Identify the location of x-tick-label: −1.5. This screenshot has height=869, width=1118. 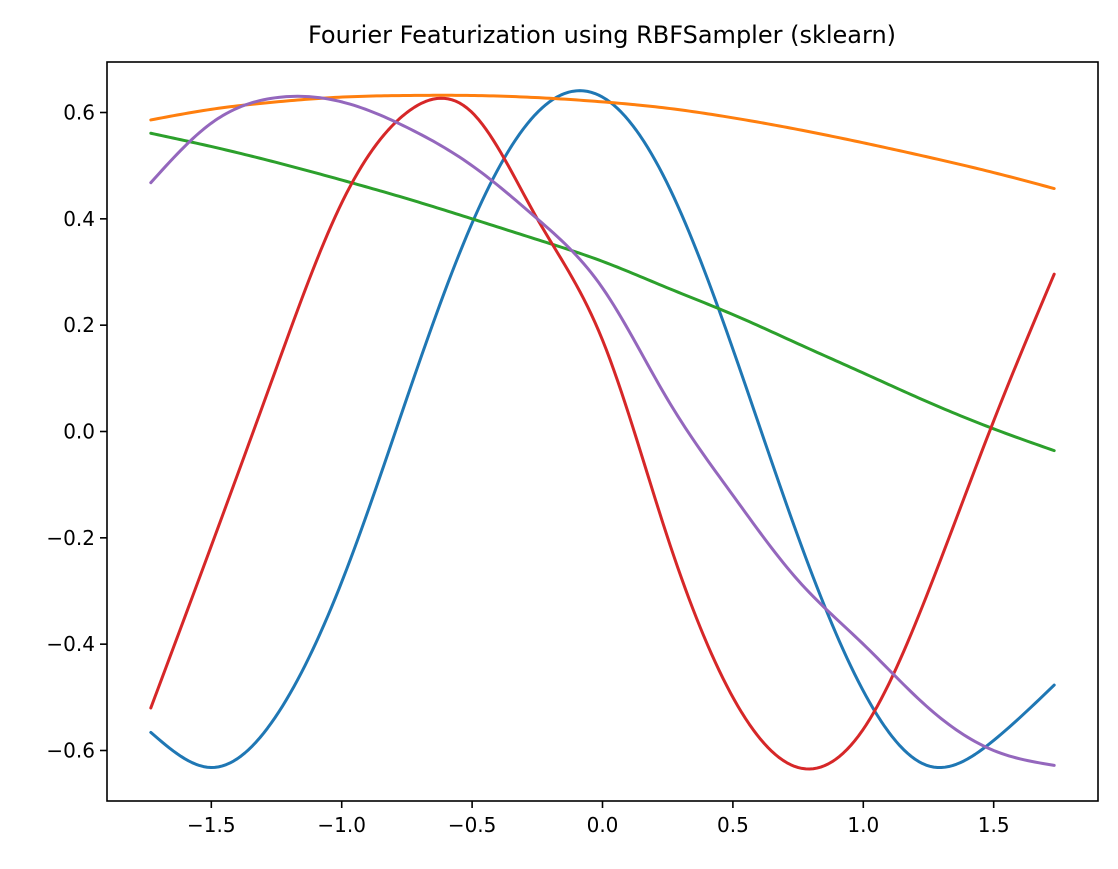
(211, 825).